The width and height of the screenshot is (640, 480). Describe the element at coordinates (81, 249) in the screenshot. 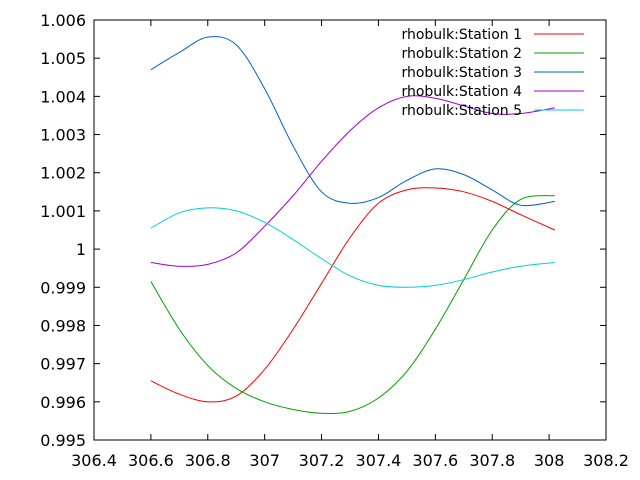

I see `y-tick-label: 1` at that location.